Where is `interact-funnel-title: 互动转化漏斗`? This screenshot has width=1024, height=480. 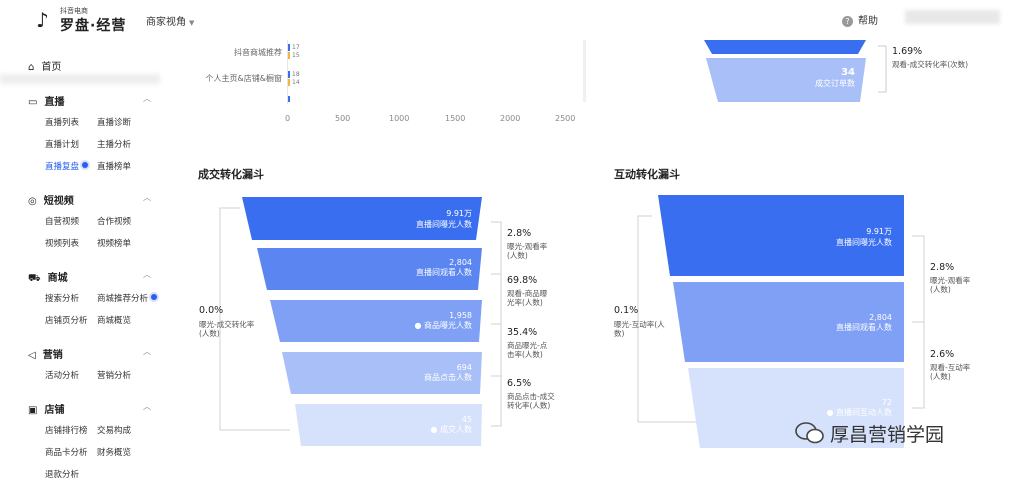 interact-funnel-title: 互动转化漏斗 is located at coordinates (647, 174).